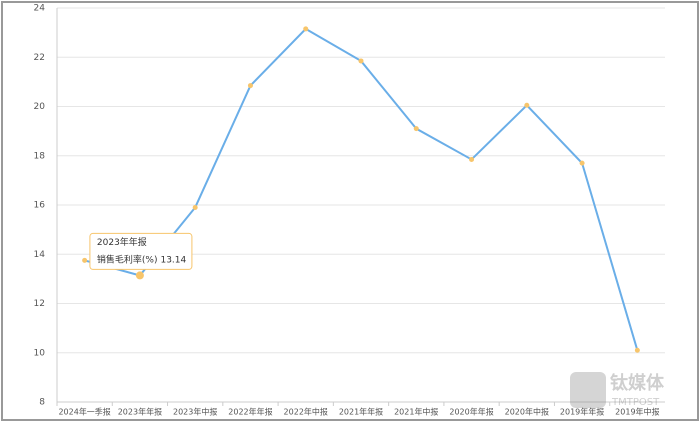 Image resolution: width=700 pixels, height=428 pixels. I want to click on y-tick-label: 22, so click(39, 58).